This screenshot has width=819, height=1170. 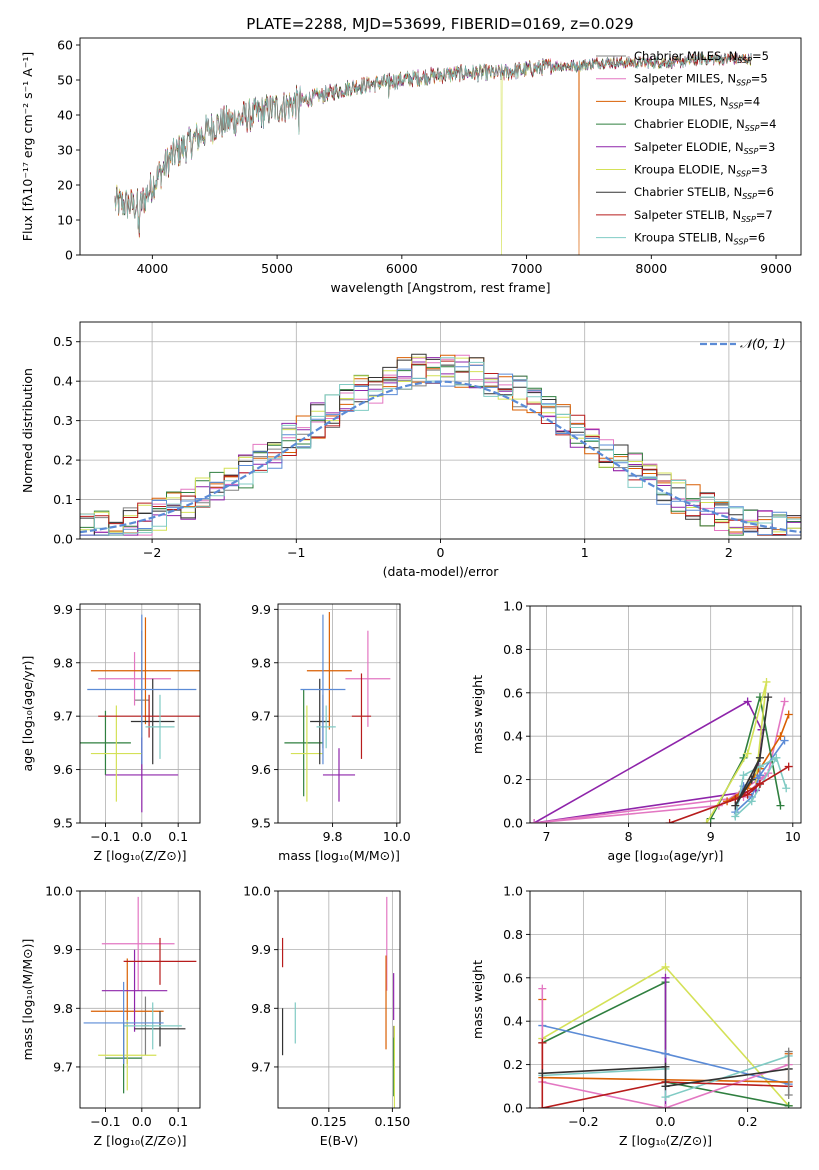 I want to click on x-axis-label: age [log₁₀(age/yr)], so click(x=666, y=855).